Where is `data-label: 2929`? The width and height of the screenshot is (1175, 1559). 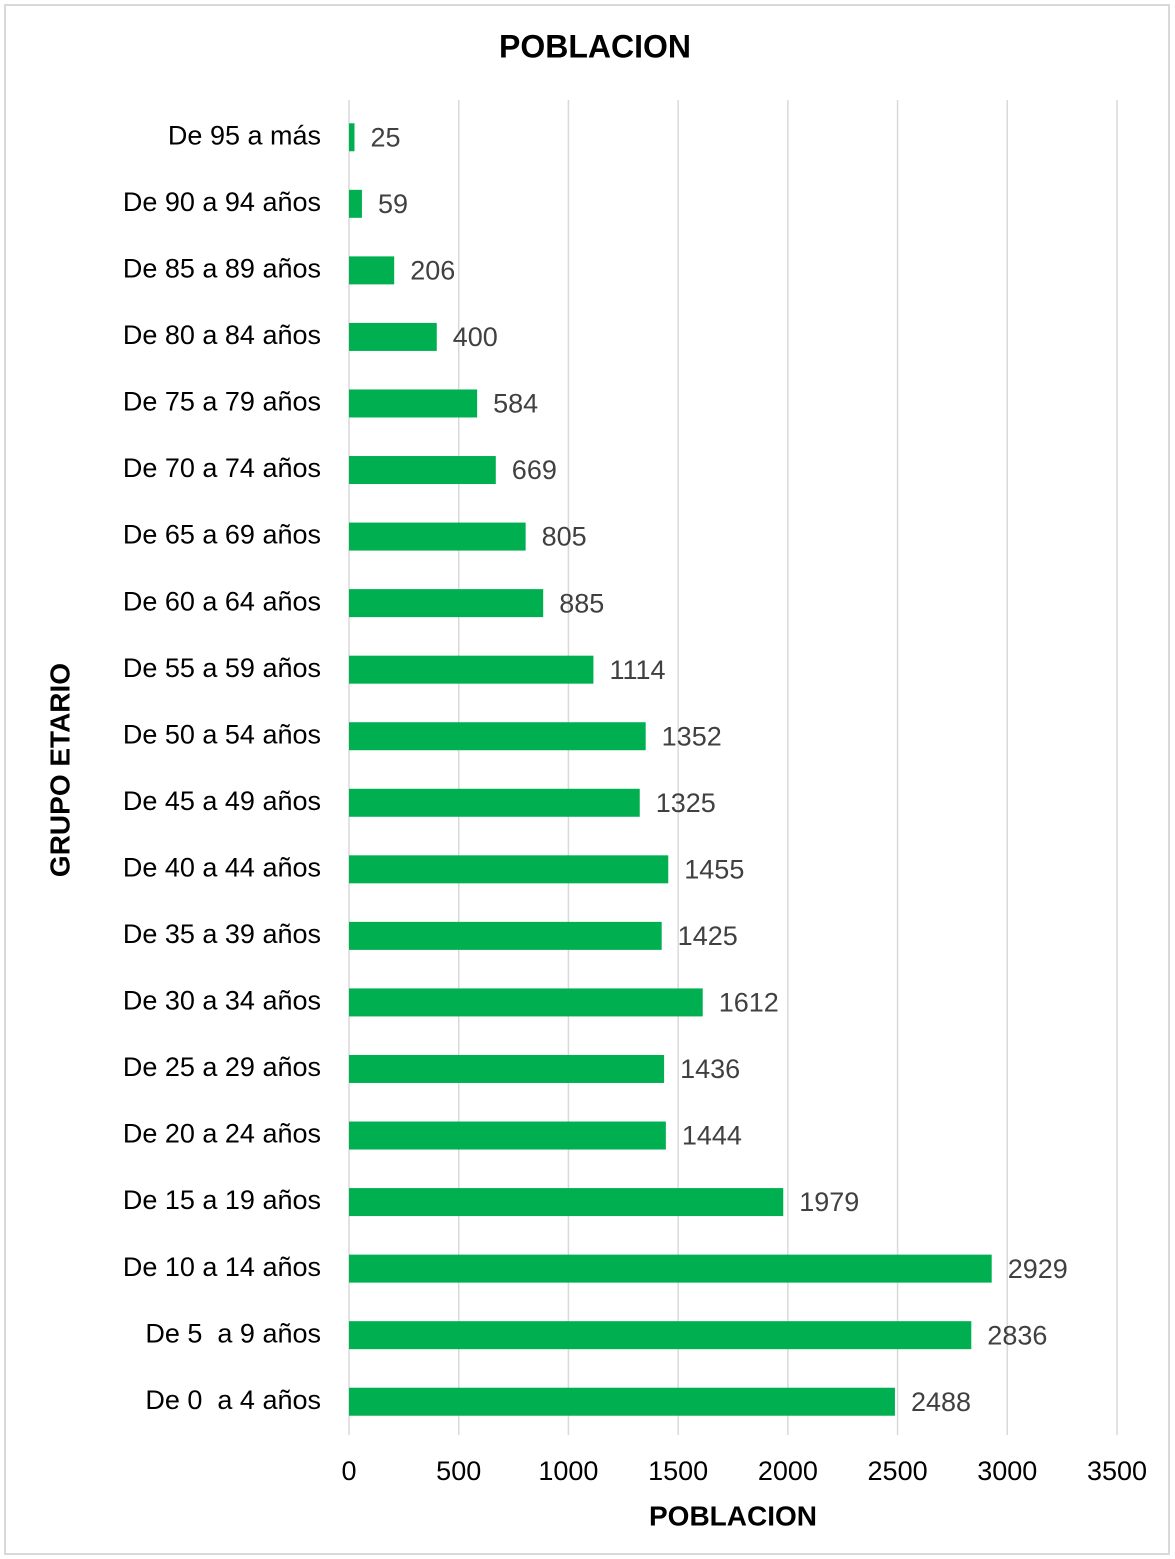 data-label: 2929 is located at coordinates (1038, 1269).